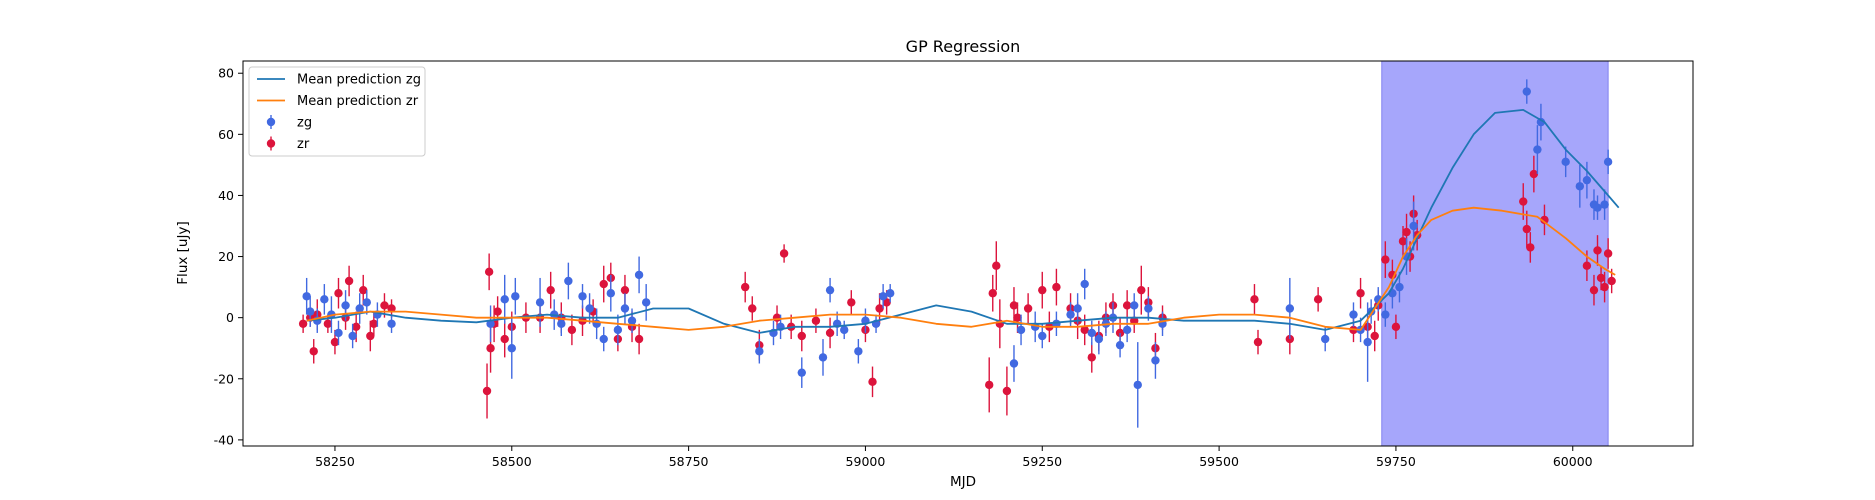  What do you see at coordinates (1219, 461) in the screenshot?
I see `x-tick-label: 59500` at bounding box center [1219, 461].